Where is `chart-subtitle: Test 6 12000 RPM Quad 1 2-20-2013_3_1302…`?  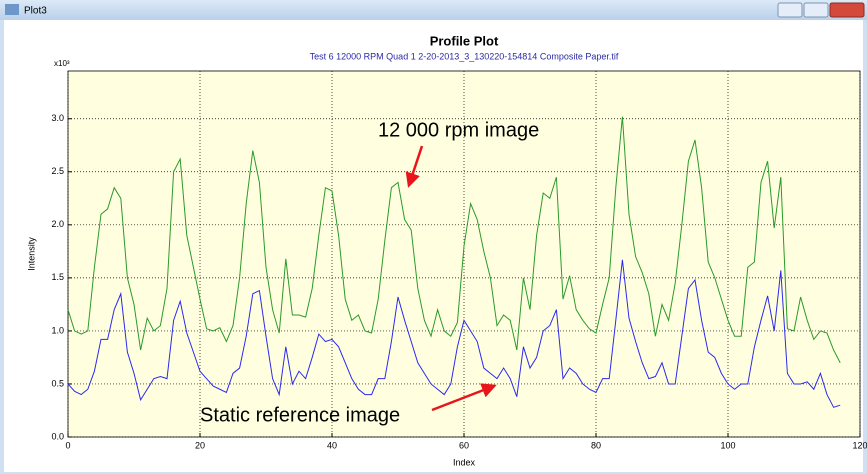 chart-subtitle: Test 6 12000 RPM Quad 1 2-20-2013_3_1302… is located at coordinates (464, 56).